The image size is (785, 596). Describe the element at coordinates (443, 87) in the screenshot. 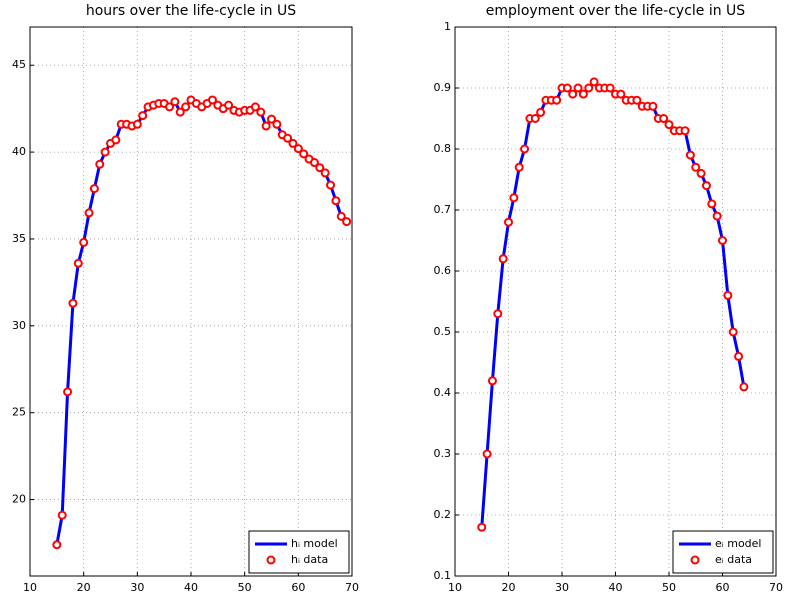

I see `y-tick-label: 0.9` at that location.